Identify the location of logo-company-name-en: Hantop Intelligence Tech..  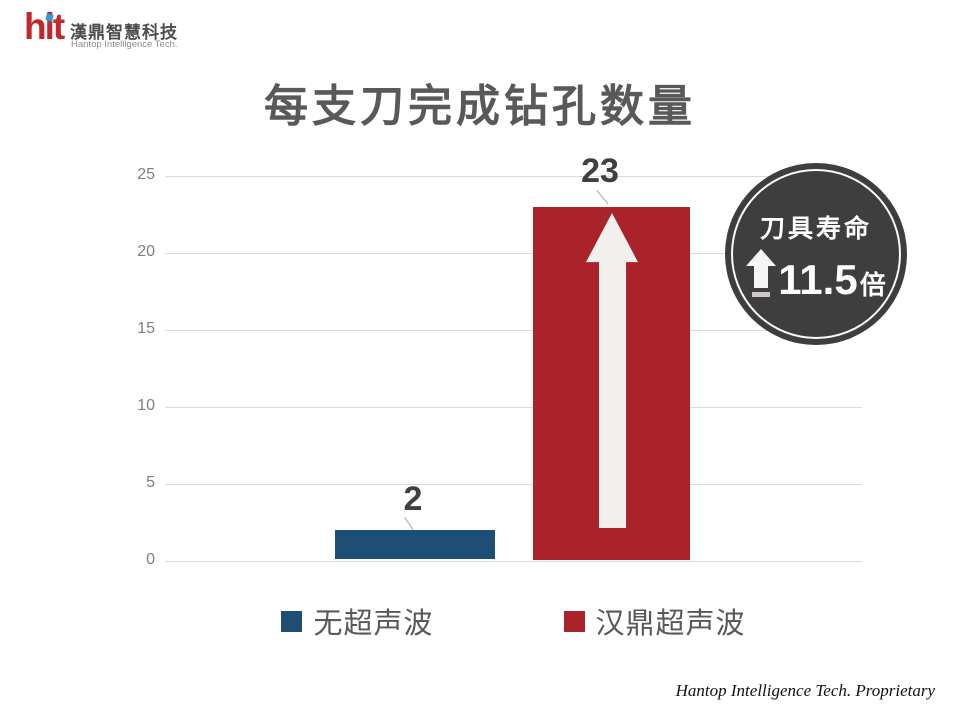
(124, 44).